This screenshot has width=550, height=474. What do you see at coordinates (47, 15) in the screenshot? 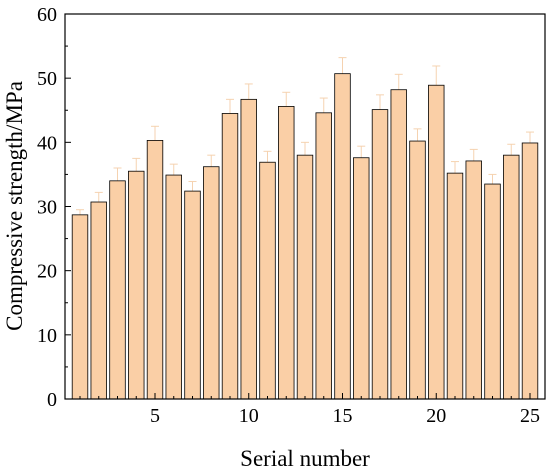
I see `y-tick-label: 60` at bounding box center [47, 15].